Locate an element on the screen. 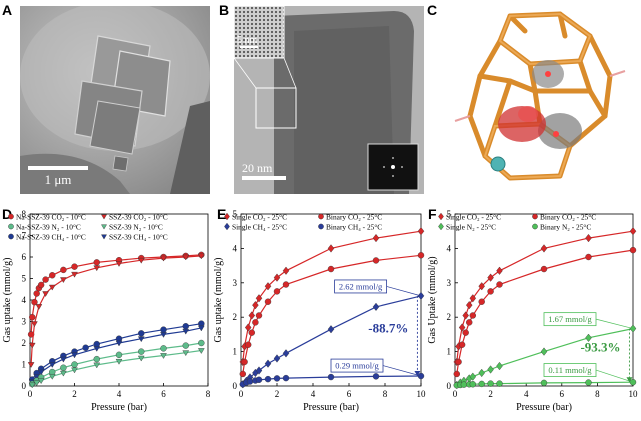  sodium-cation is located at coordinates (498, 164).